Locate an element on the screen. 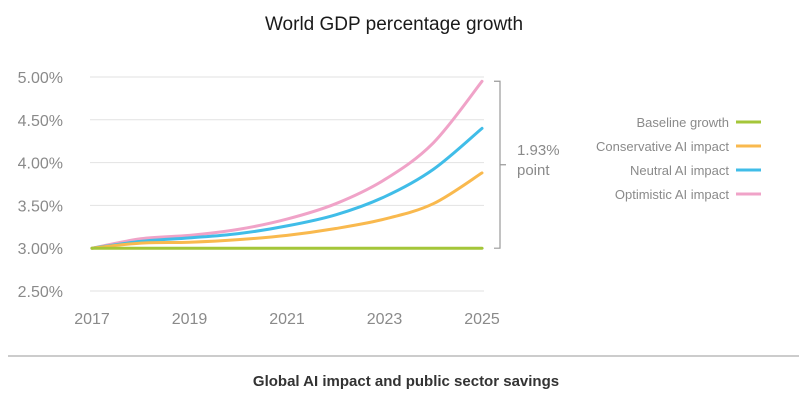 This screenshot has height=401, width=807. x-axis-ticks: 2017 2019 2021 2023 2025 is located at coordinates (287, 319).